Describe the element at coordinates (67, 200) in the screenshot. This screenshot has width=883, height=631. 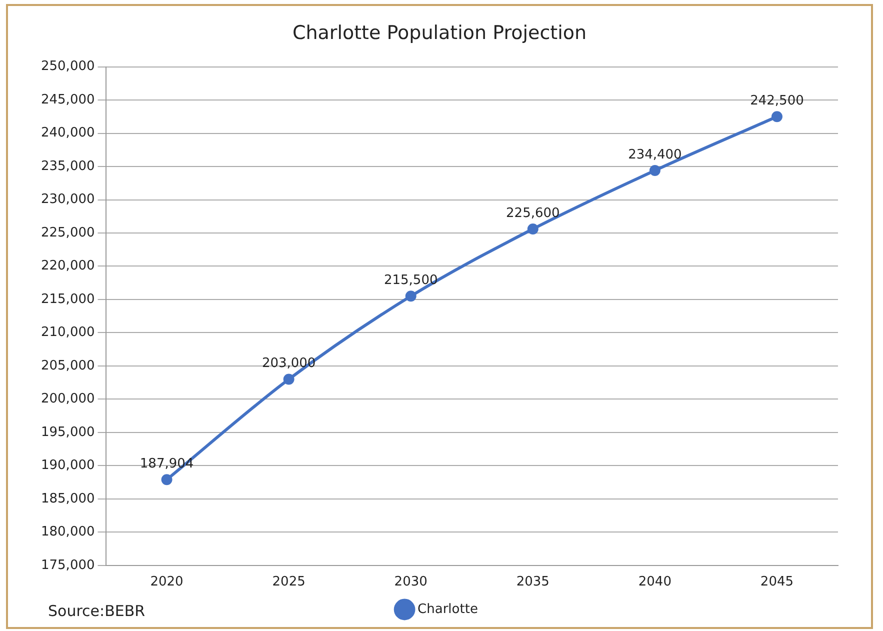
I see `y-tick-label: 230,000` at that location.